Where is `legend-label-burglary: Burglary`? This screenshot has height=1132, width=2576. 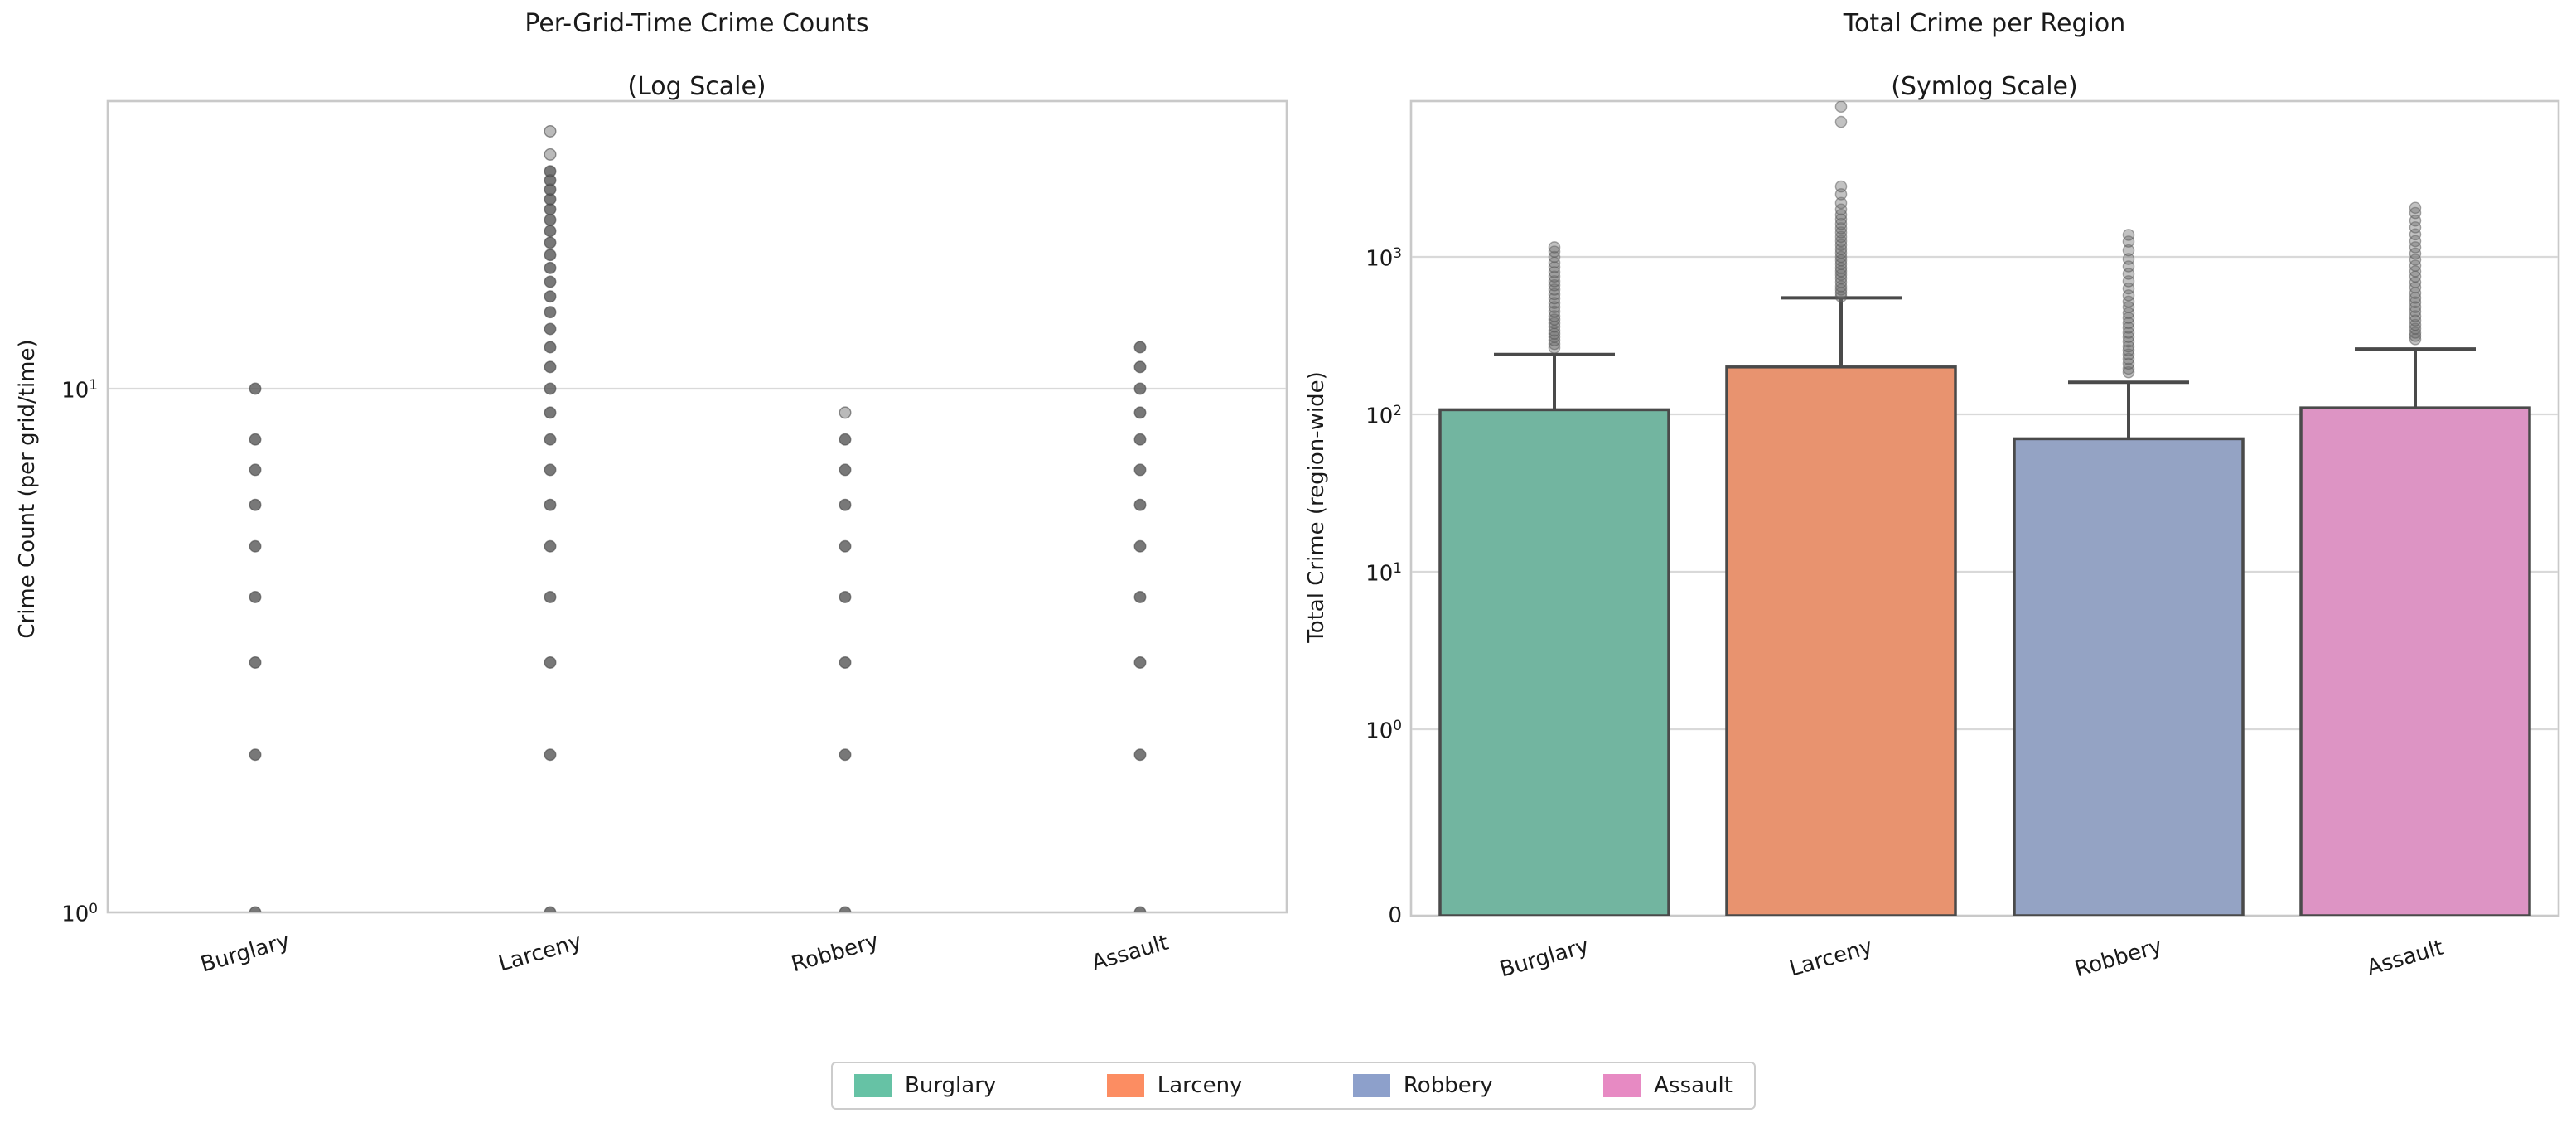
legend-label-burglary: Burglary is located at coordinates (951, 1085).